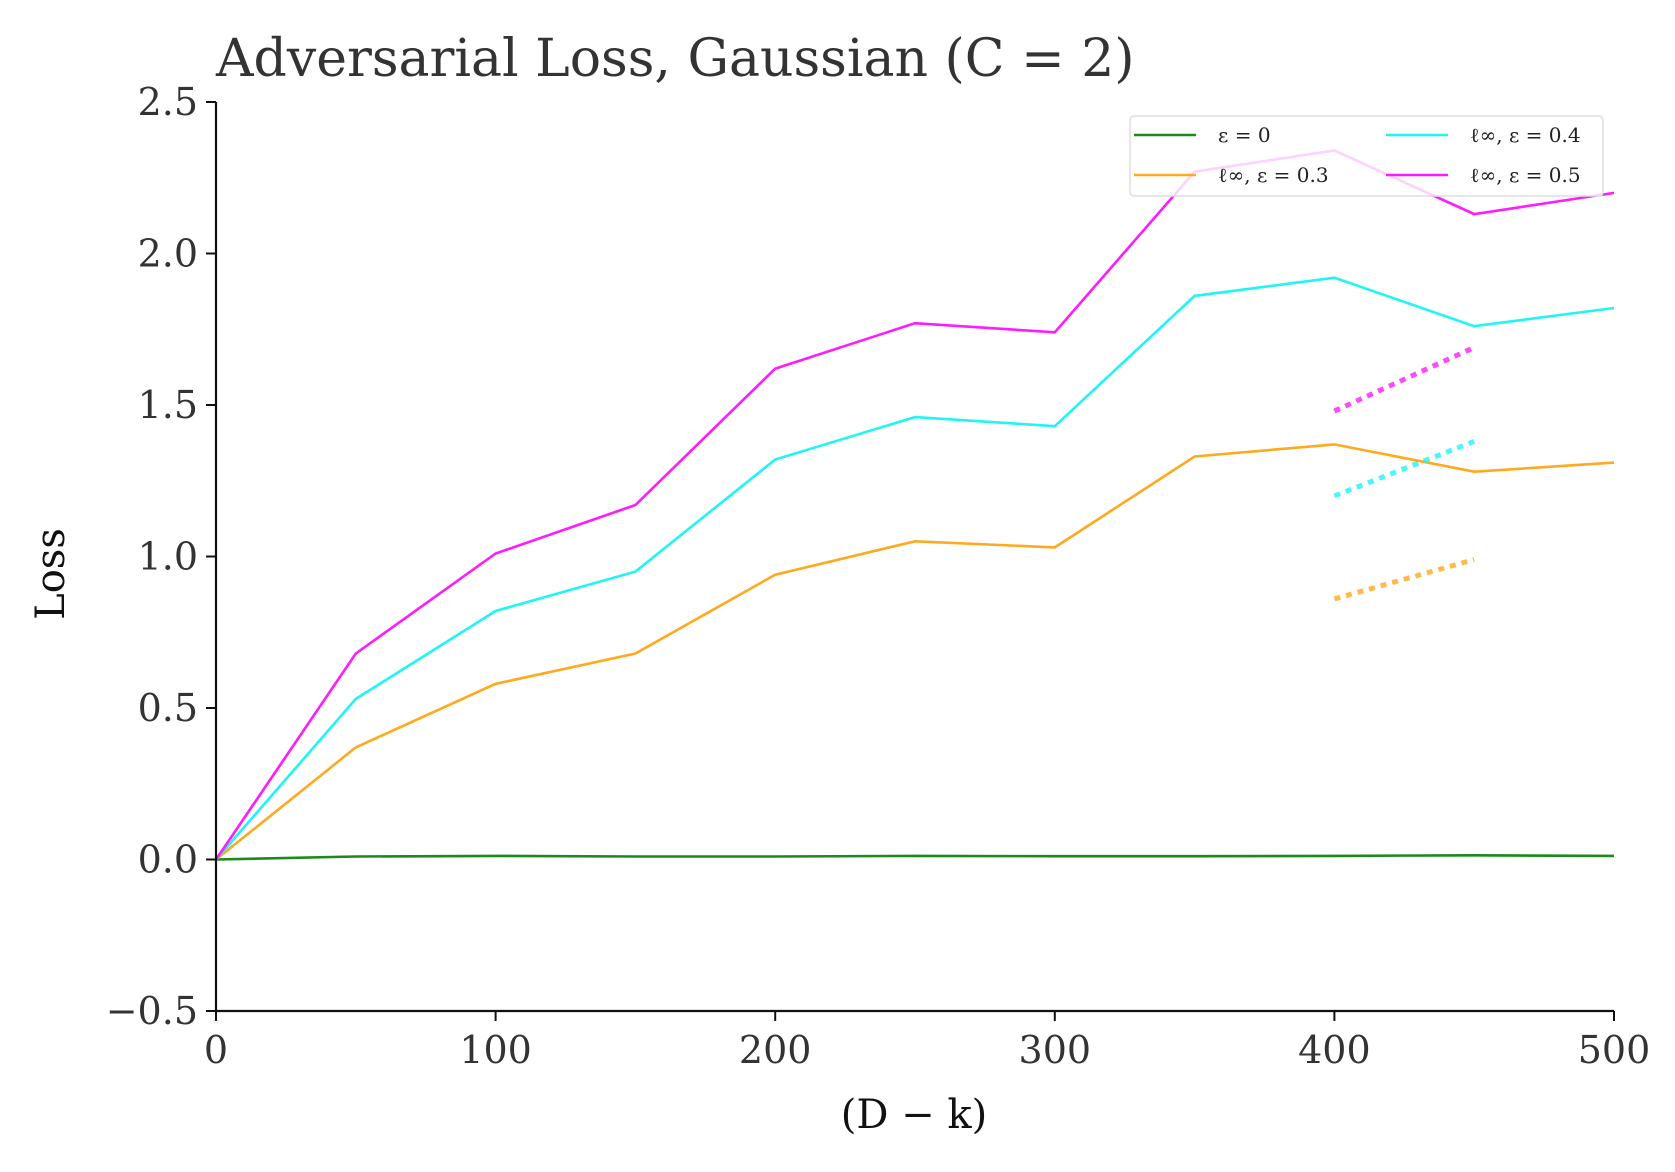  What do you see at coordinates (216, 1050) in the screenshot?
I see `x-tick-label: 0` at bounding box center [216, 1050].